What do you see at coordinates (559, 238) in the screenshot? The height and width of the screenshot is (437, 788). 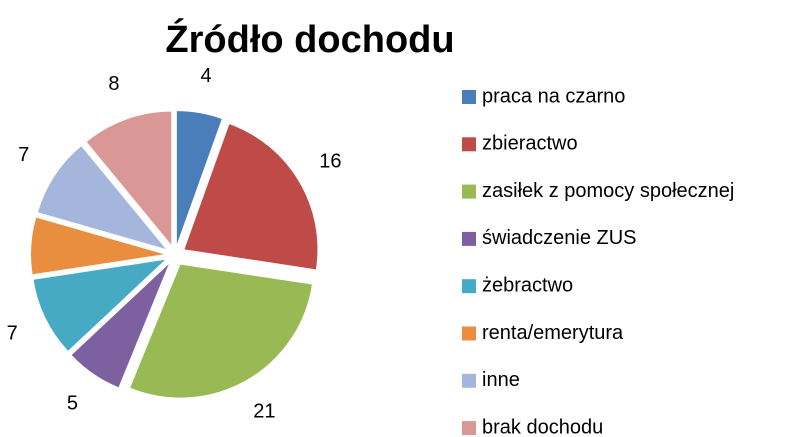 I see `legend-label: świadczenie ZUS` at bounding box center [559, 238].